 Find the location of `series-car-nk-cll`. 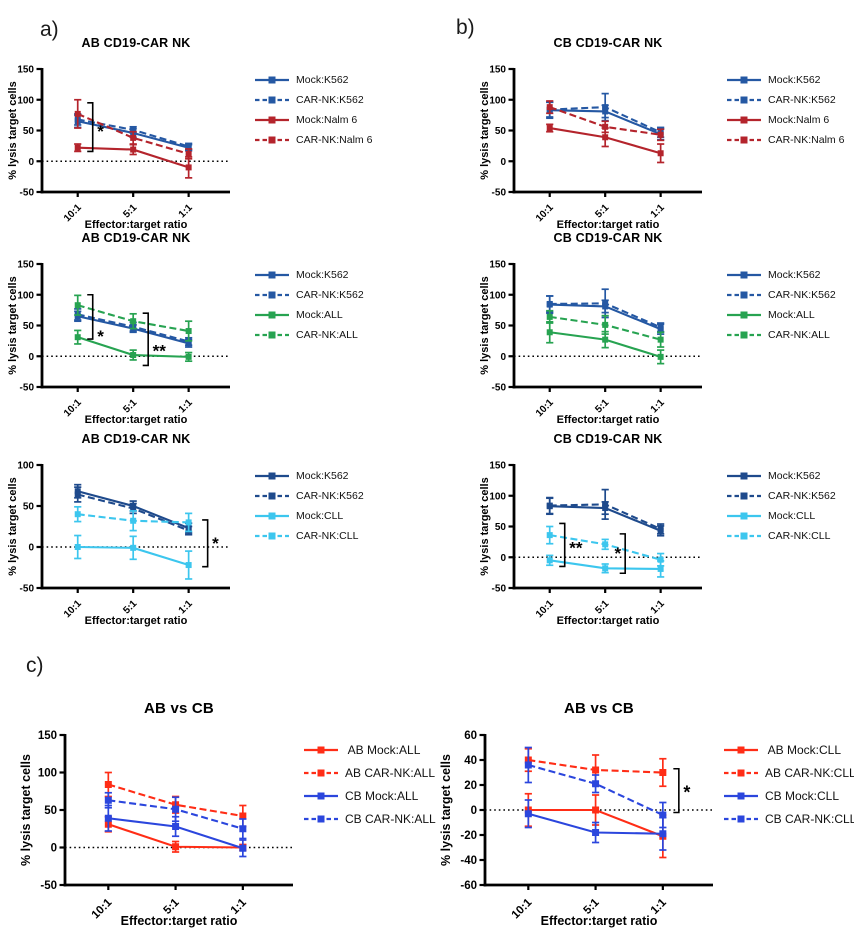

series-car-nk-cll is located at coordinates (133, 519).